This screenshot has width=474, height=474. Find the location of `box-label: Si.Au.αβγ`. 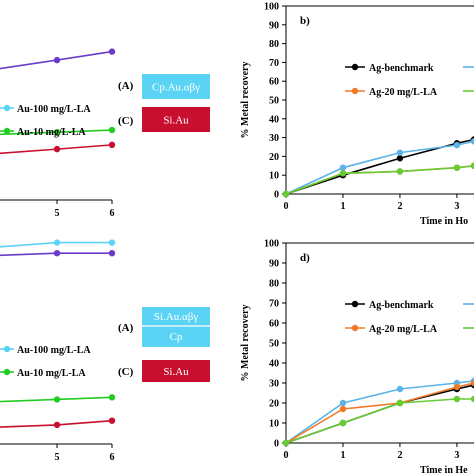

box-label: Si.Au.αβγ is located at coordinates (176, 317).